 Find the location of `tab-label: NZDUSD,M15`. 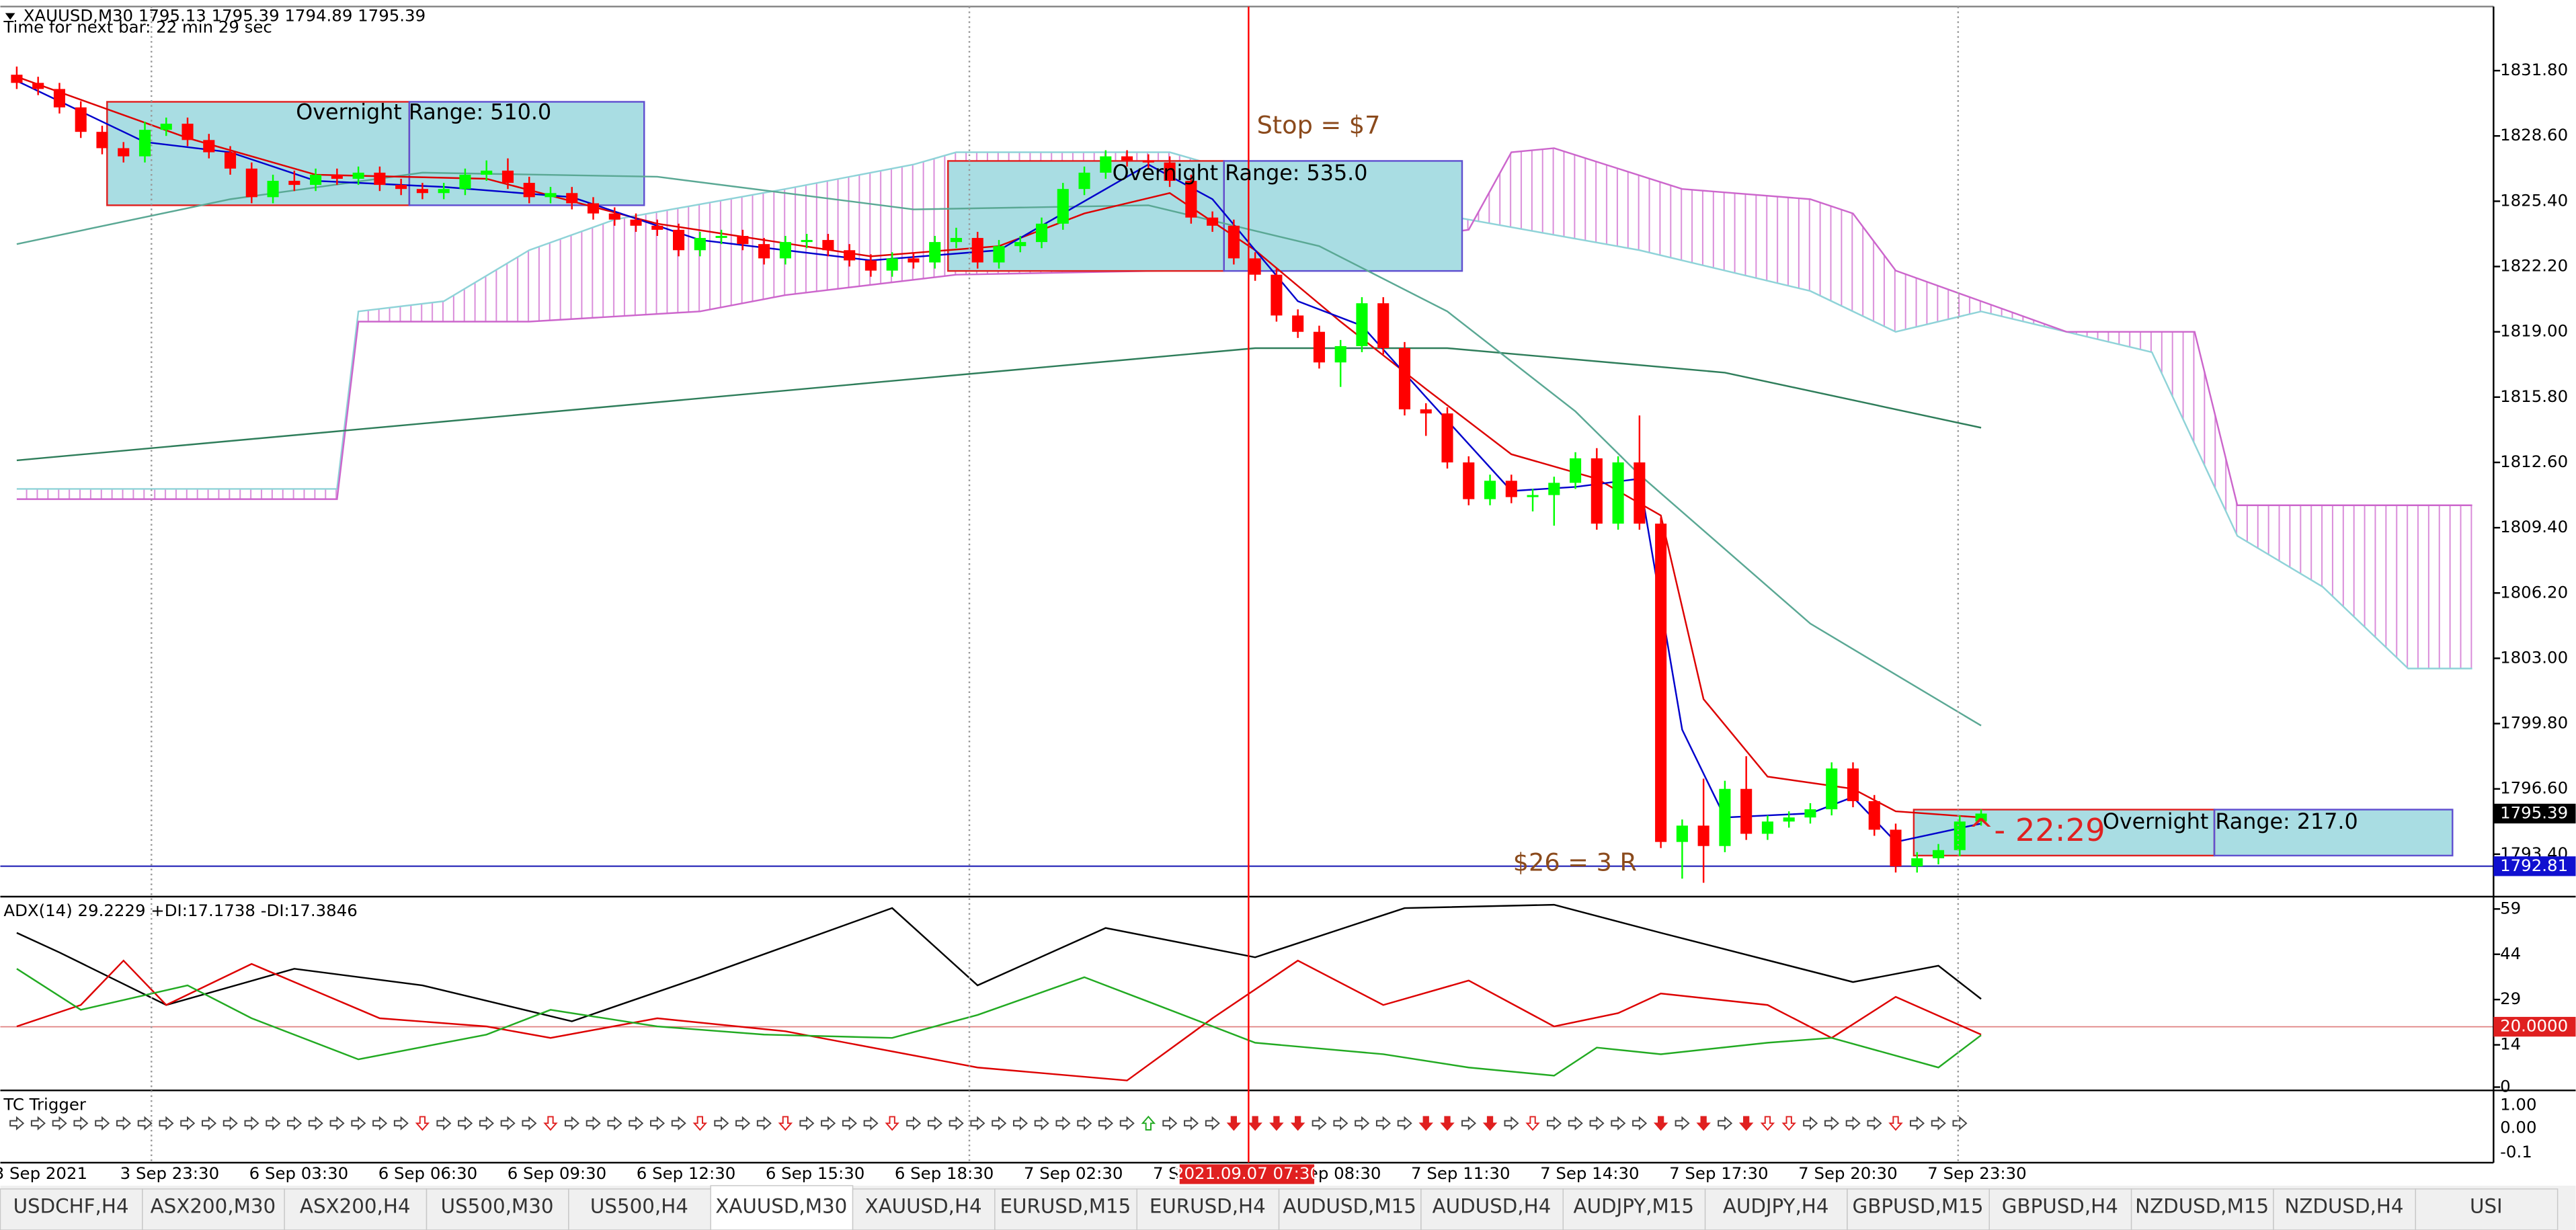

tab-label: NZDUSD,M15 is located at coordinates (2202, 1205).